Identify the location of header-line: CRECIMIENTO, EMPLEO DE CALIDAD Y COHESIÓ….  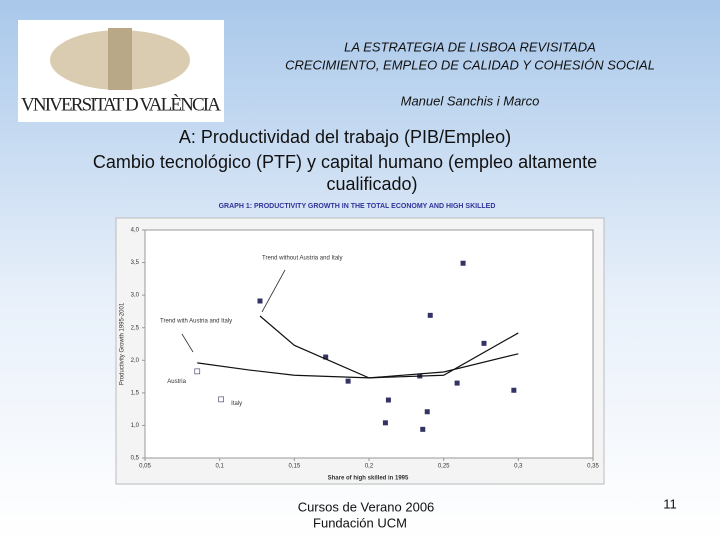
(470, 64).